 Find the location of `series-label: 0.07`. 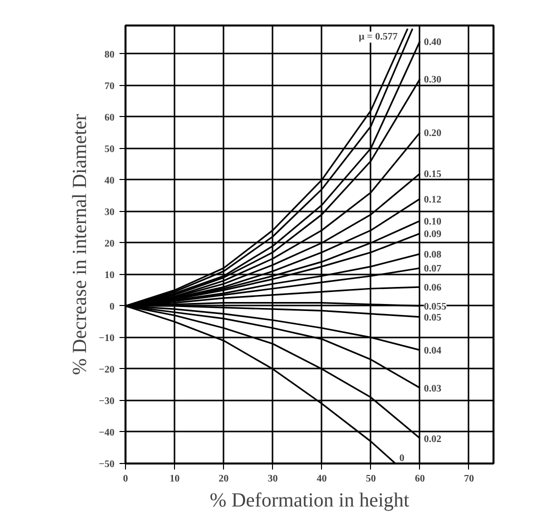

series-label: 0.07 is located at coordinates (433, 269).